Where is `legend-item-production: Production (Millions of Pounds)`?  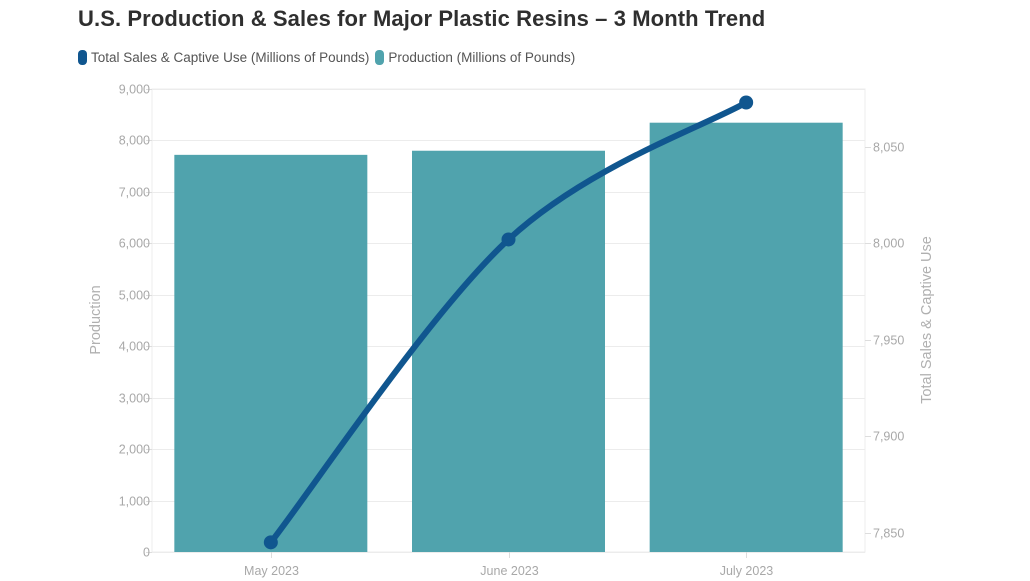
legend-item-production: Production (Millions of Pounds) is located at coordinates (475, 57).